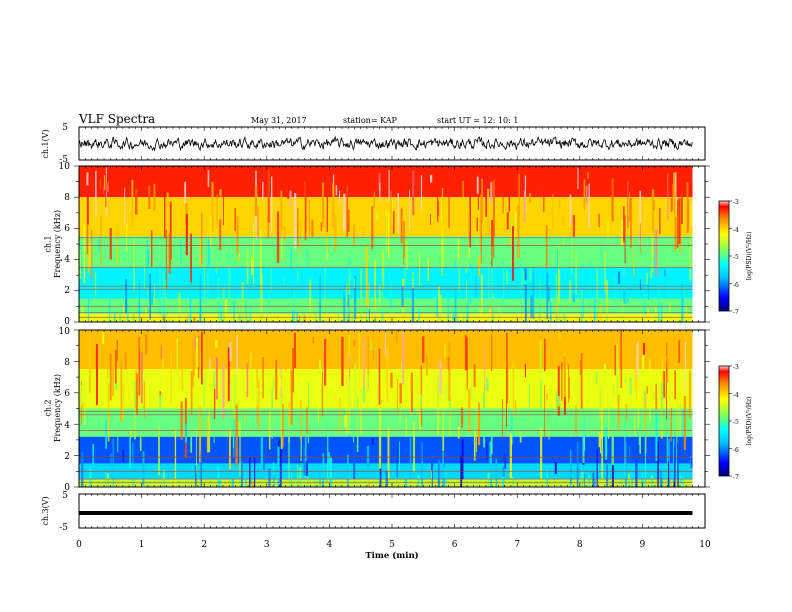  What do you see at coordinates (63, 528) in the screenshot?
I see `ch3-ytick-min: -5` at bounding box center [63, 528].